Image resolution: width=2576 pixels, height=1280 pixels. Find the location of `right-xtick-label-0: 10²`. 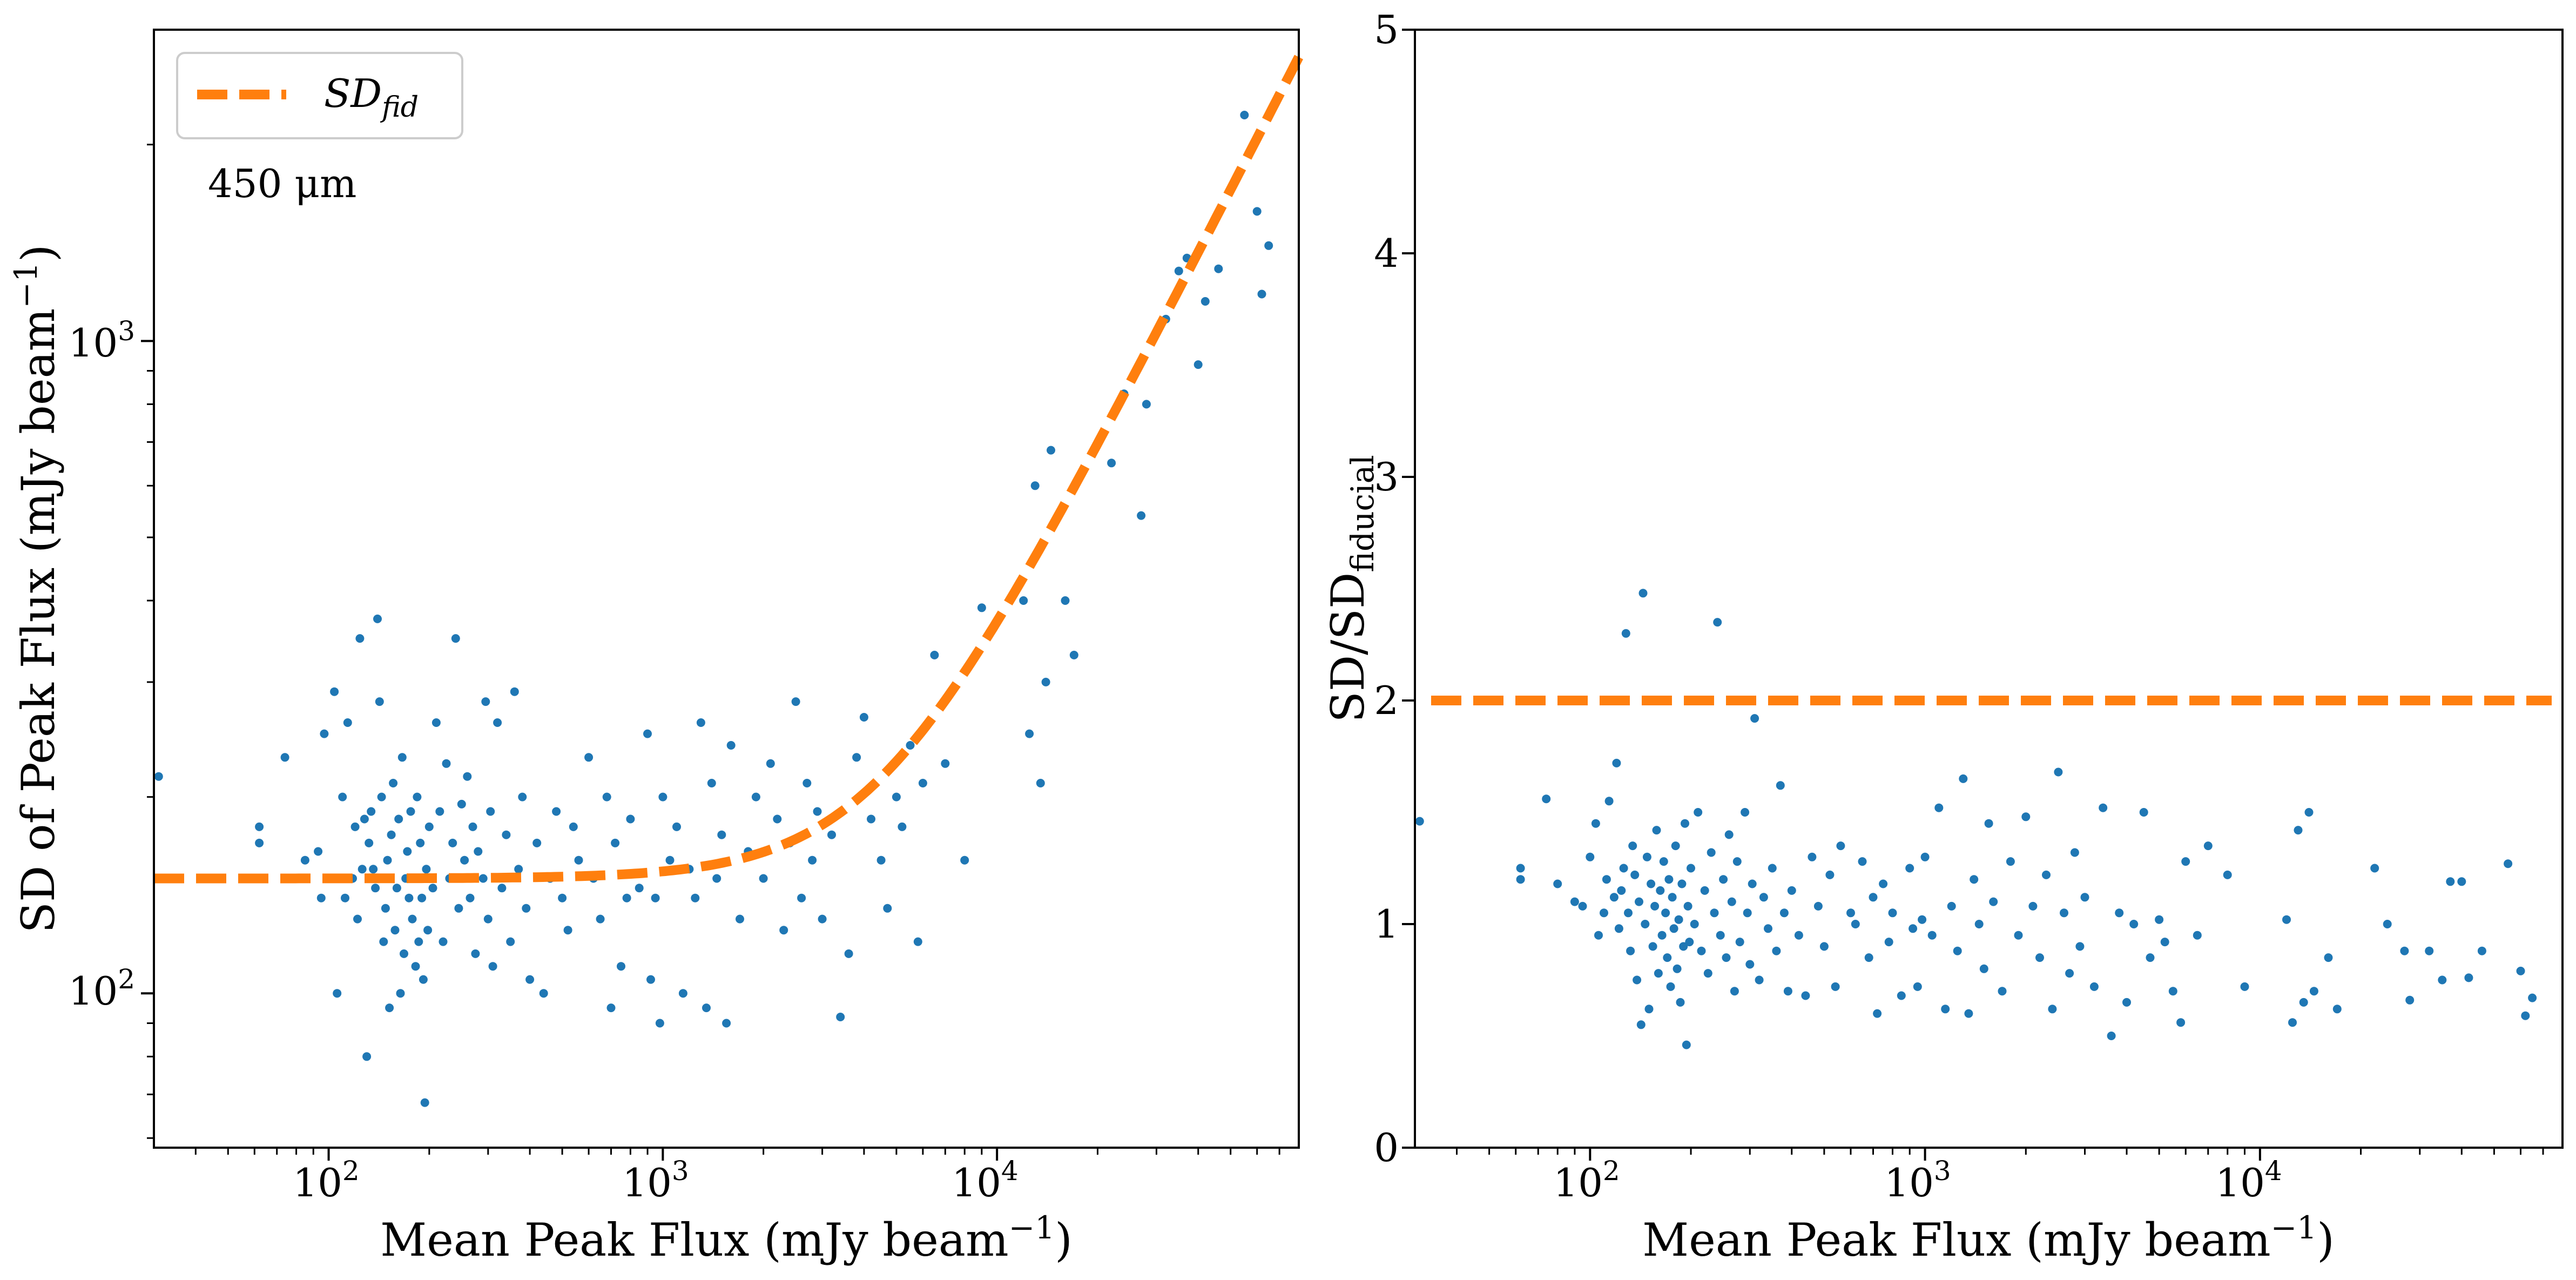

right-xtick-label-0: 10² is located at coordinates (1586, 1180).